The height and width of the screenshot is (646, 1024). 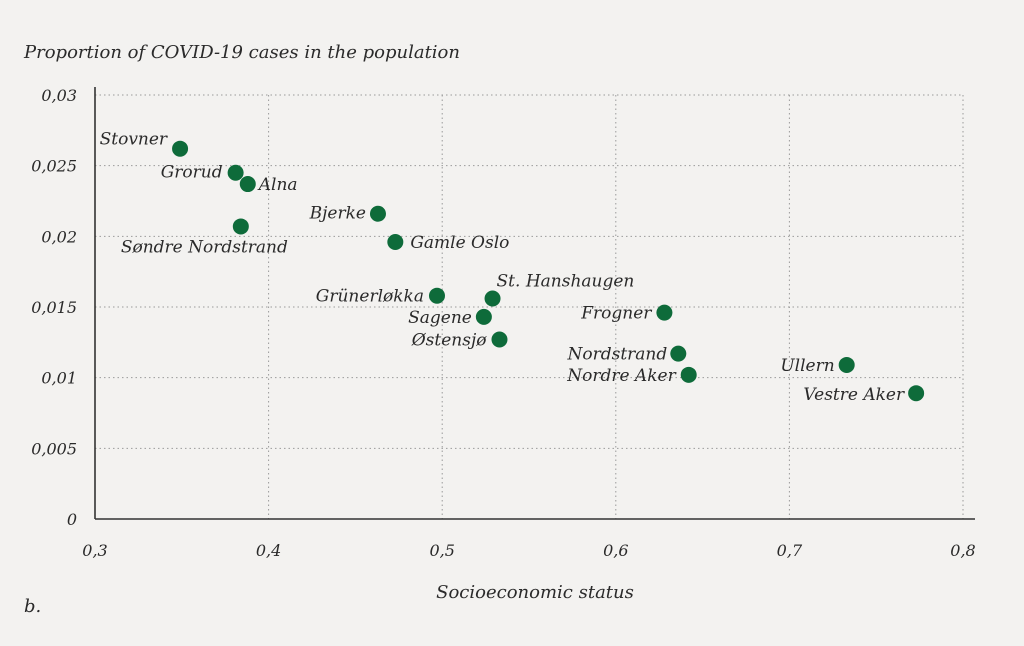 I want to click on x-tick-label: 0,4, so click(x=268, y=550).